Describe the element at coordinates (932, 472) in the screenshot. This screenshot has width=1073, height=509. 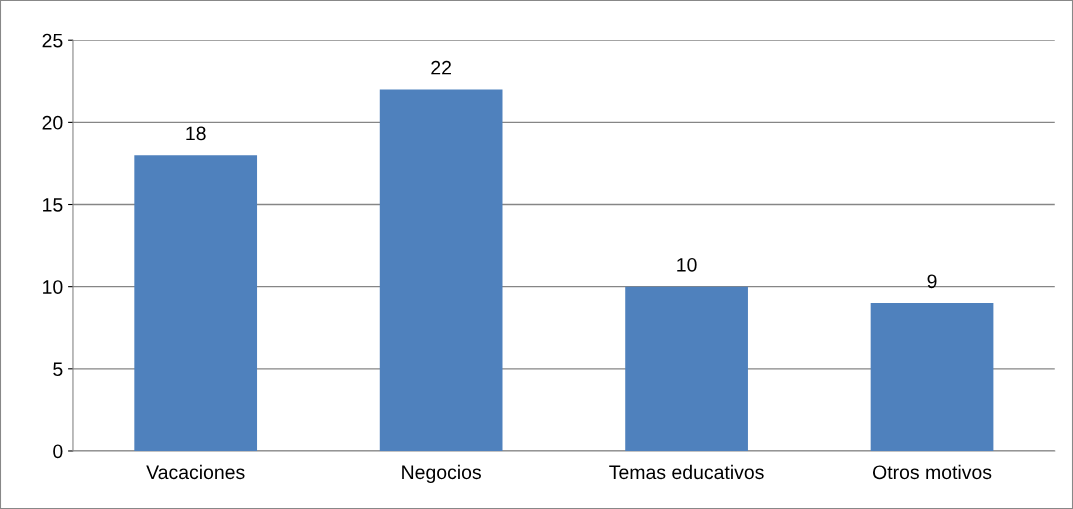
I see `x-tick-label: Otros motivos` at that location.